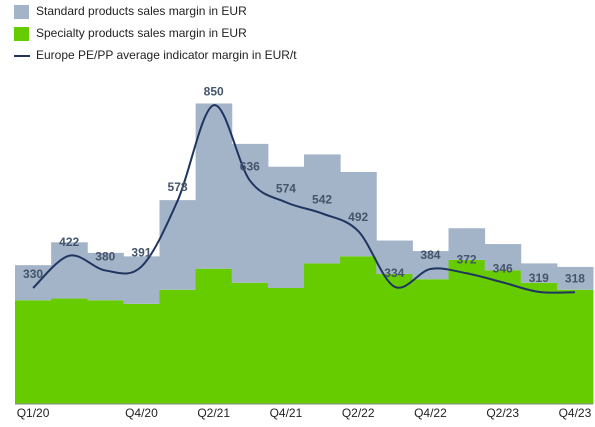  I want to click on x-tick-label: Q2/21, so click(213, 413).